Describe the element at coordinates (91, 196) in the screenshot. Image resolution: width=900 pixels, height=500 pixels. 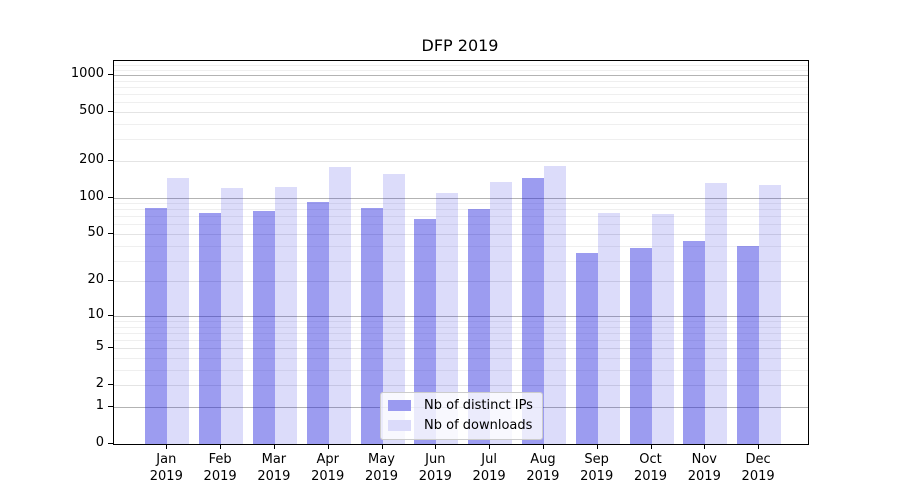
I see `y-tick-label-100: 100` at that location.